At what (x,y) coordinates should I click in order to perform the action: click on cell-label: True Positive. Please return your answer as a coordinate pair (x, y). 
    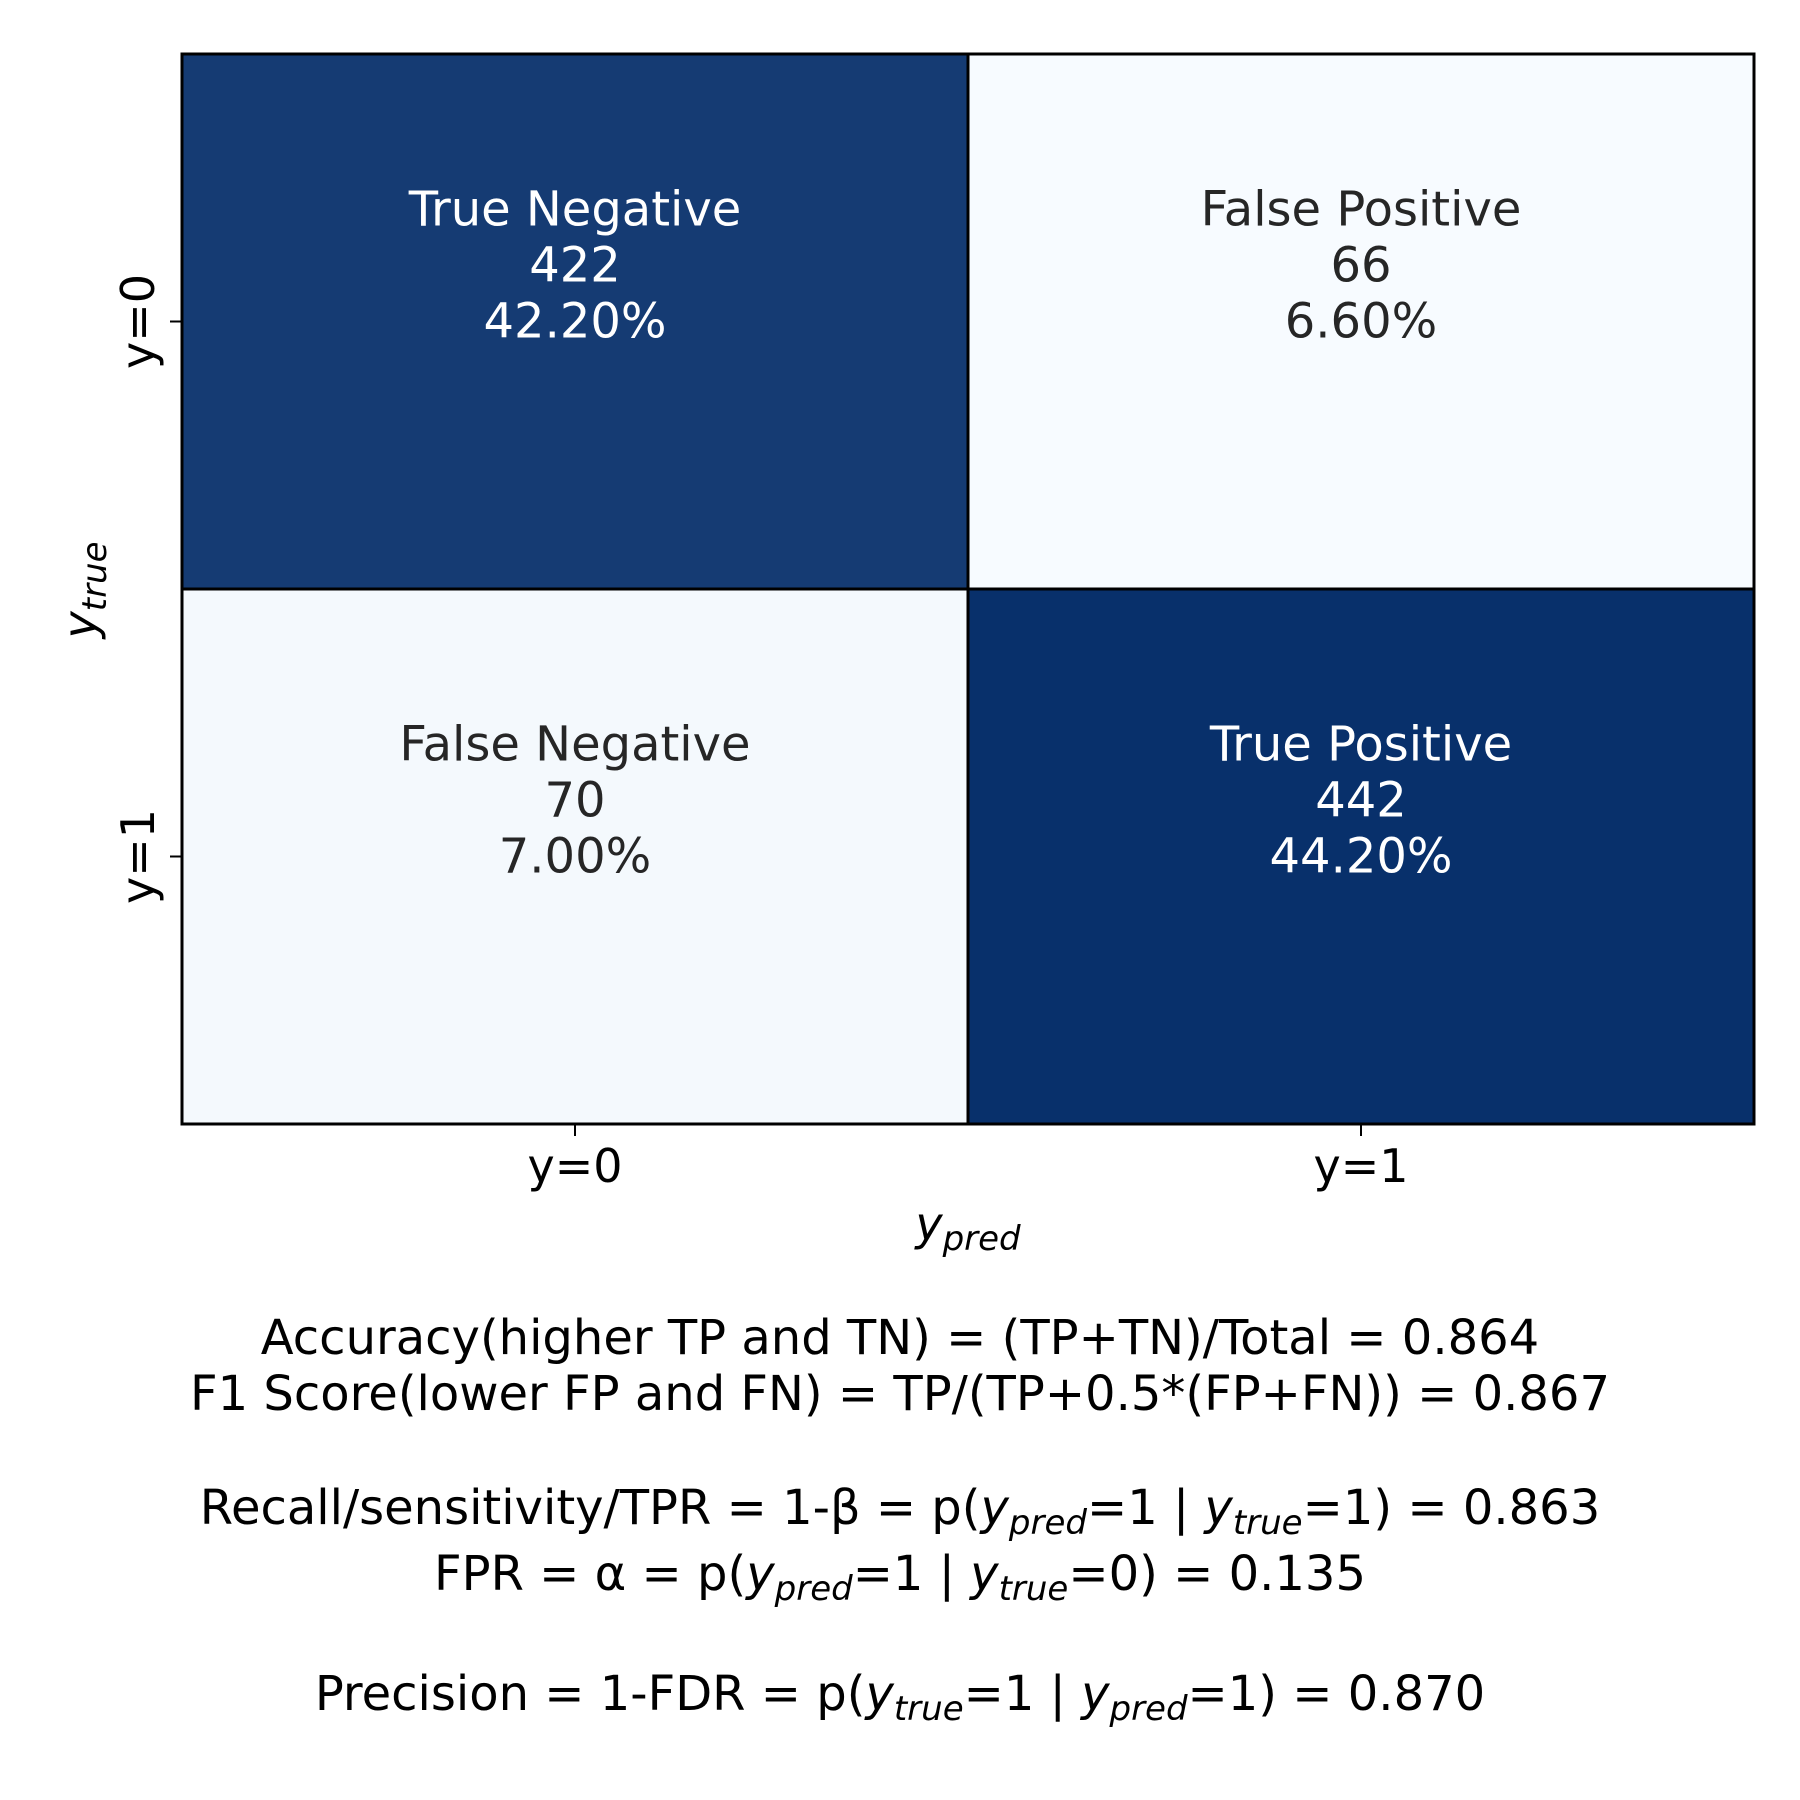
    Looking at the image, I should click on (1360, 745).